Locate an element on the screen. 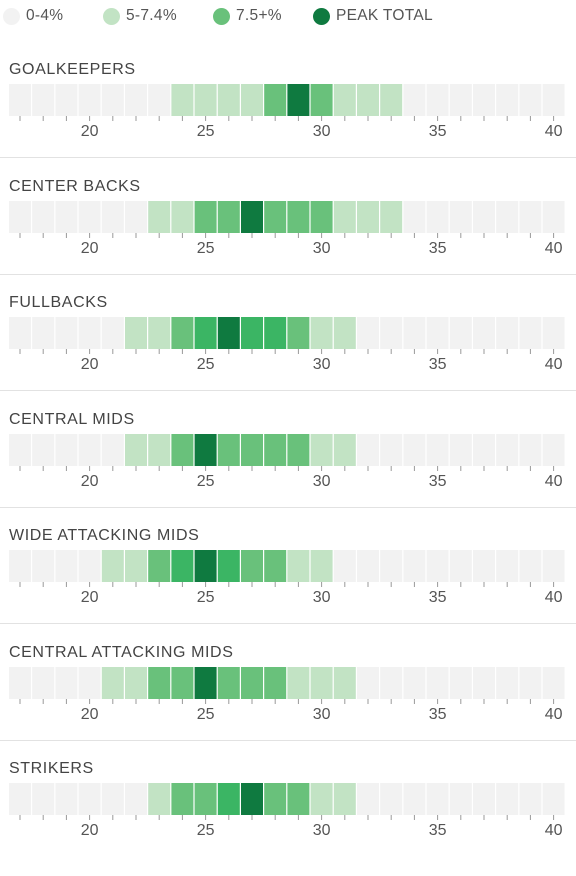 The image size is (576, 876). position-title: CENTRAL ATTACKING MIDS is located at coordinates (121, 652).